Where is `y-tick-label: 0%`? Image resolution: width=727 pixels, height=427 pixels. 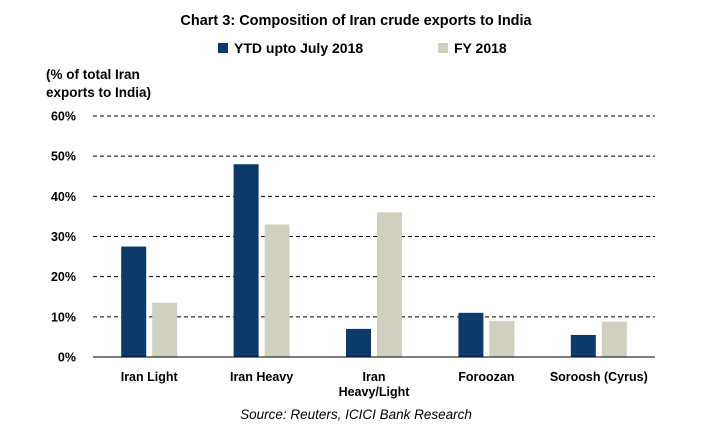 y-tick-label: 0% is located at coordinates (67, 358).